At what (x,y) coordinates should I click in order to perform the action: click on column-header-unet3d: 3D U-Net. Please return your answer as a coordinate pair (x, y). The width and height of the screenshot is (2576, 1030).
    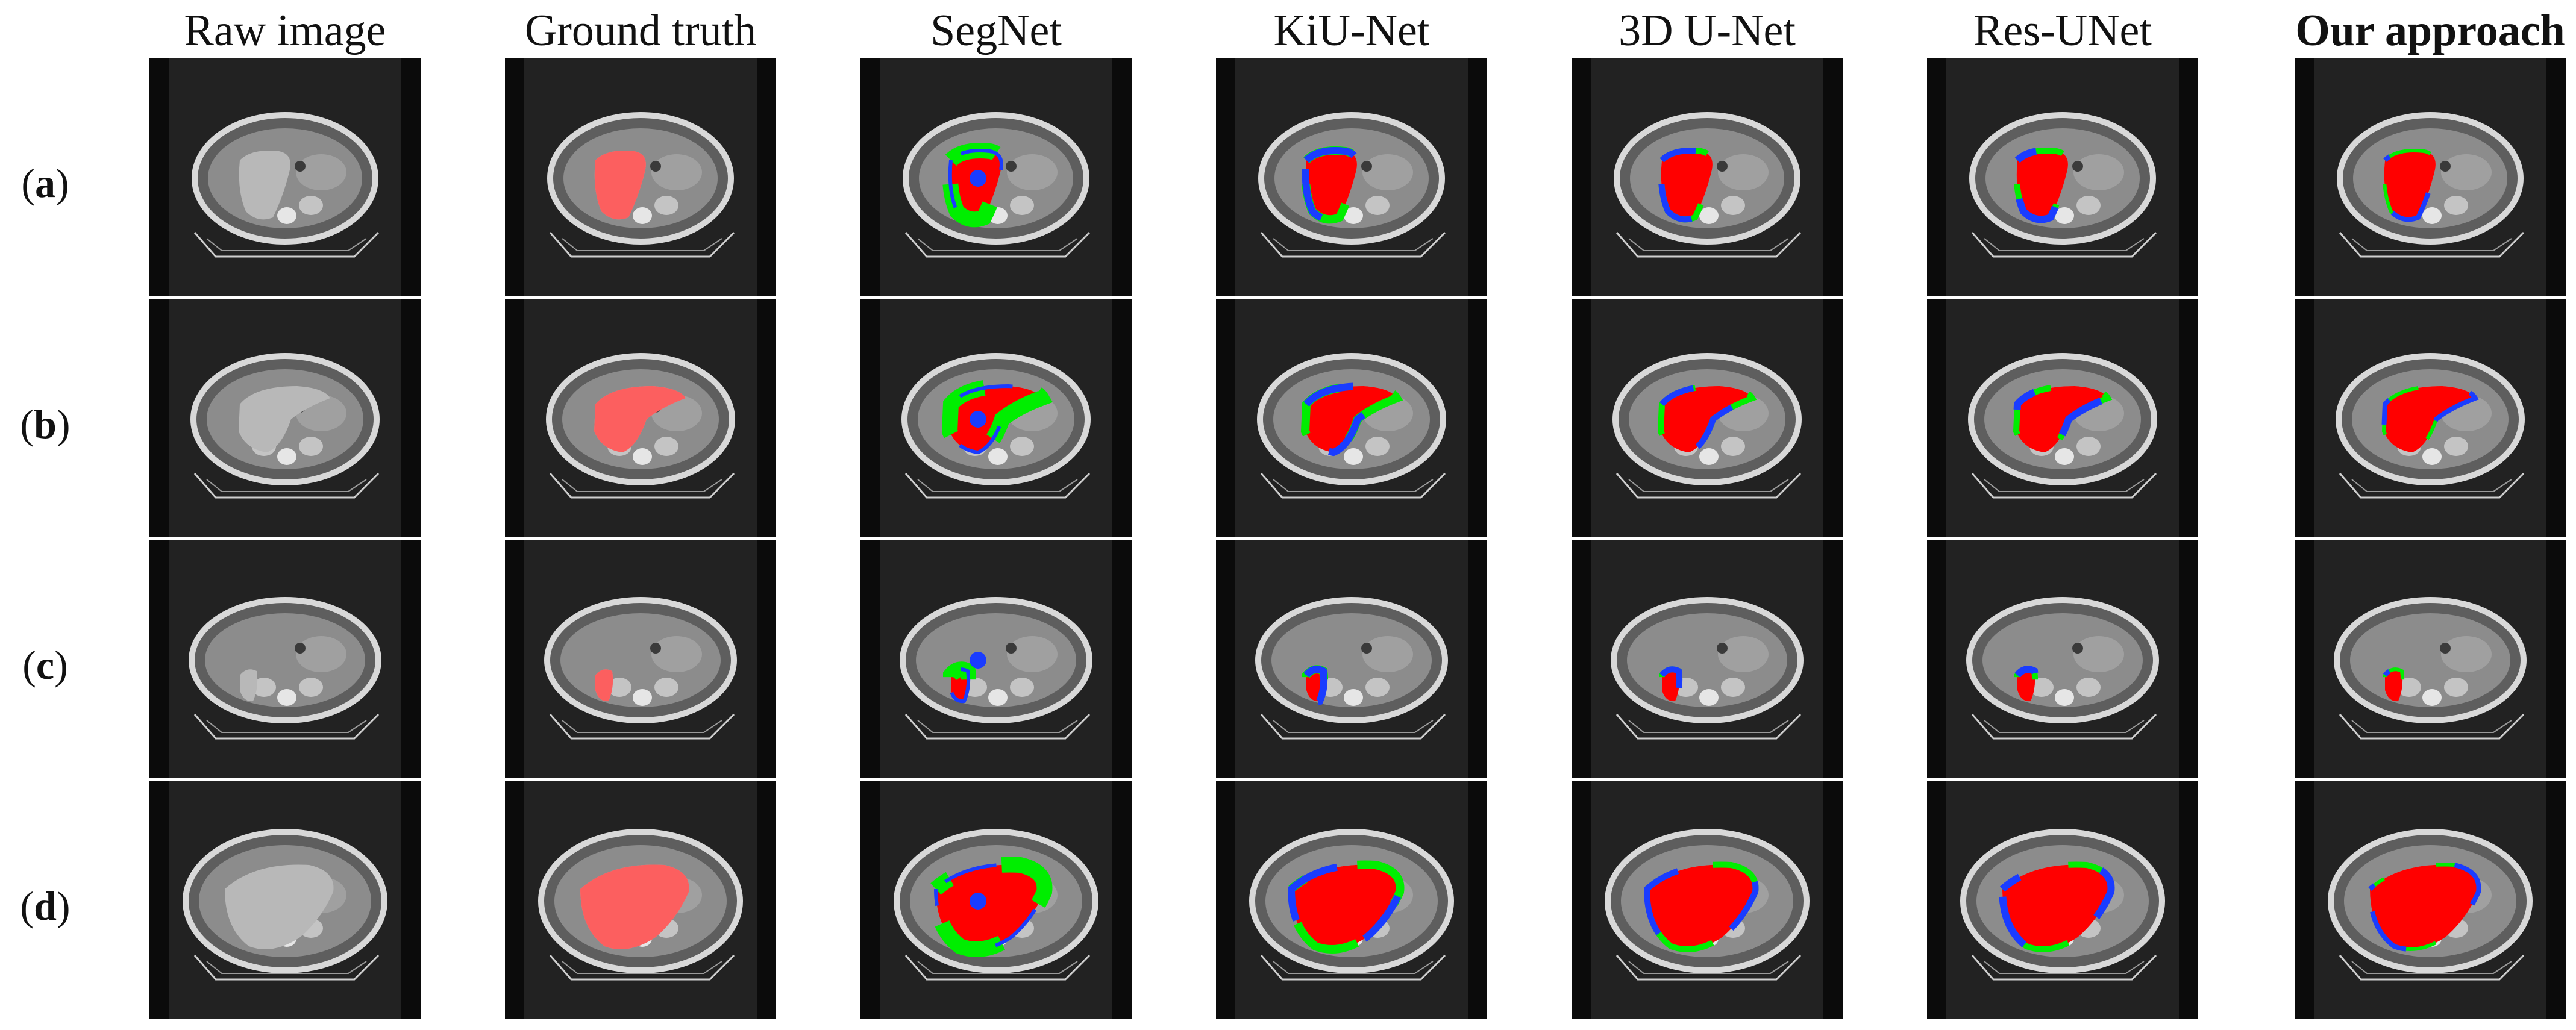
    Looking at the image, I should click on (1707, 30).